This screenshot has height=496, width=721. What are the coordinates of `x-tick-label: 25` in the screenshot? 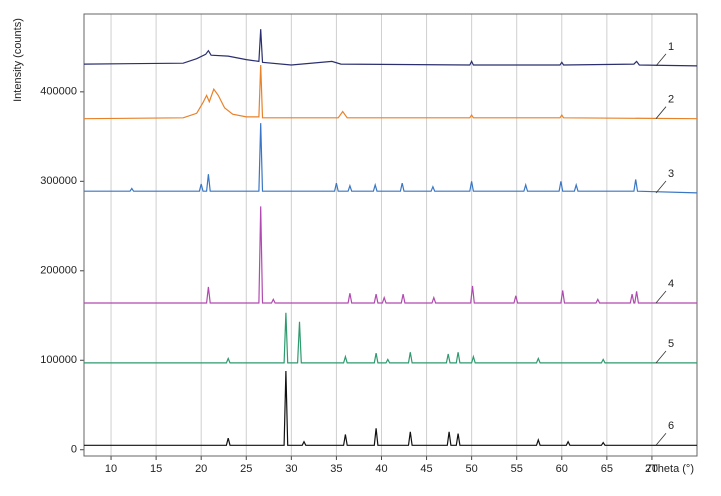 It's located at (246, 469).